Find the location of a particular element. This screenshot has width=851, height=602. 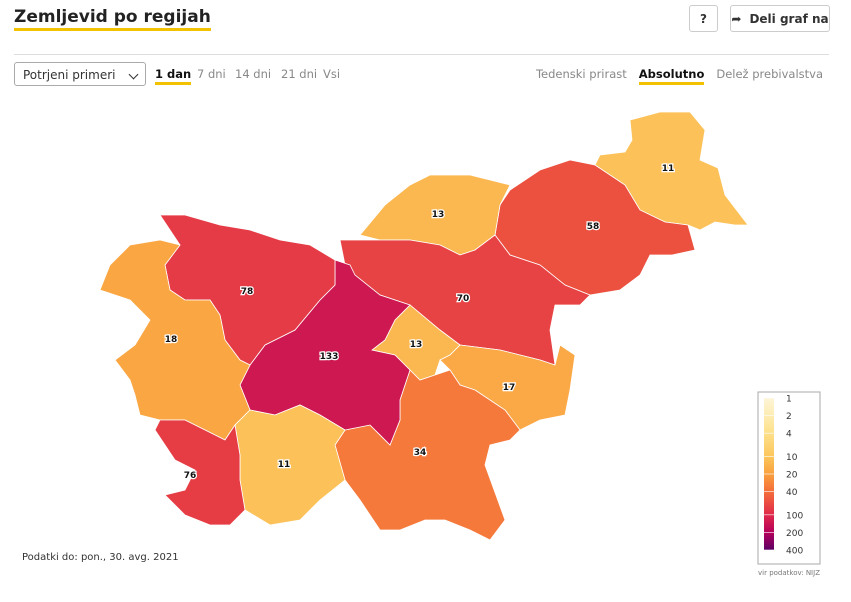

data-date: Podatki do: pon., 30. avg. 2021 is located at coordinates (100, 557).